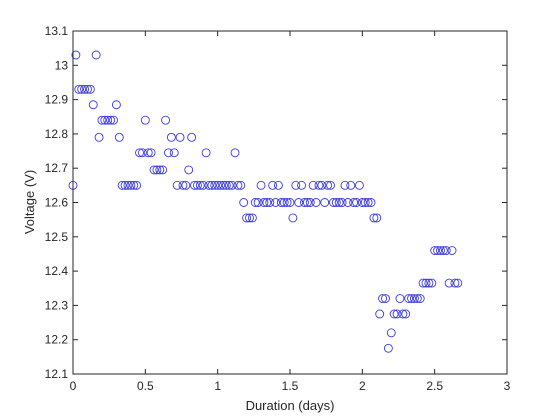 The width and height of the screenshot is (560, 420). What do you see at coordinates (290, 405) in the screenshot?
I see `x-axis-label: Duration (days)` at bounding box center [290, 405].